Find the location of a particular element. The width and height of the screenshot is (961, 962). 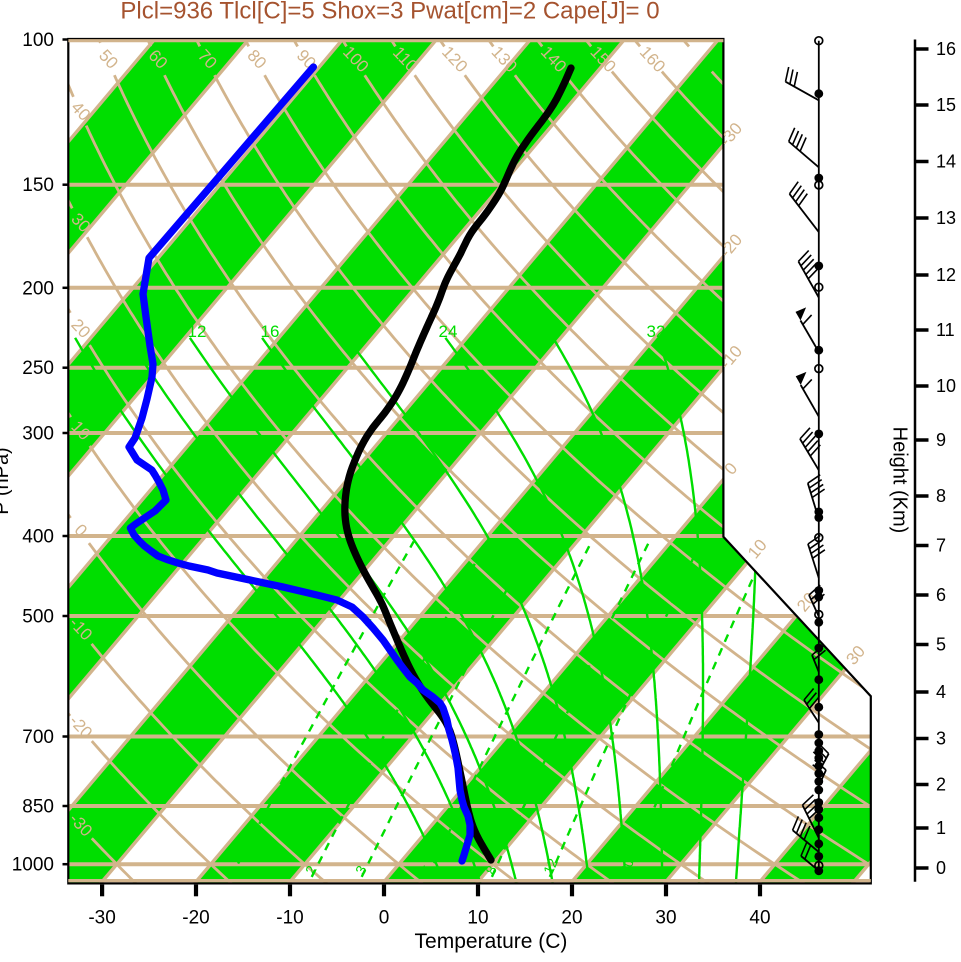

svg-text: 9 is located at coordinates (941, 440).